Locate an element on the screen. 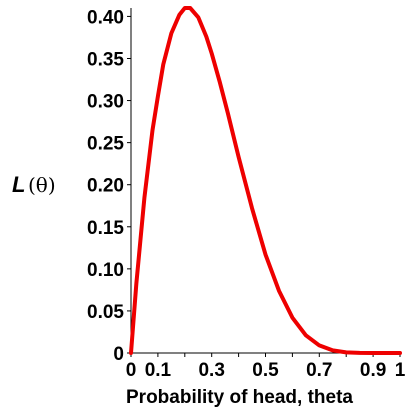 The width and height of the screenshot is (415, 415). x-tick-label: 0.9 is located at coordinates (373, 370).